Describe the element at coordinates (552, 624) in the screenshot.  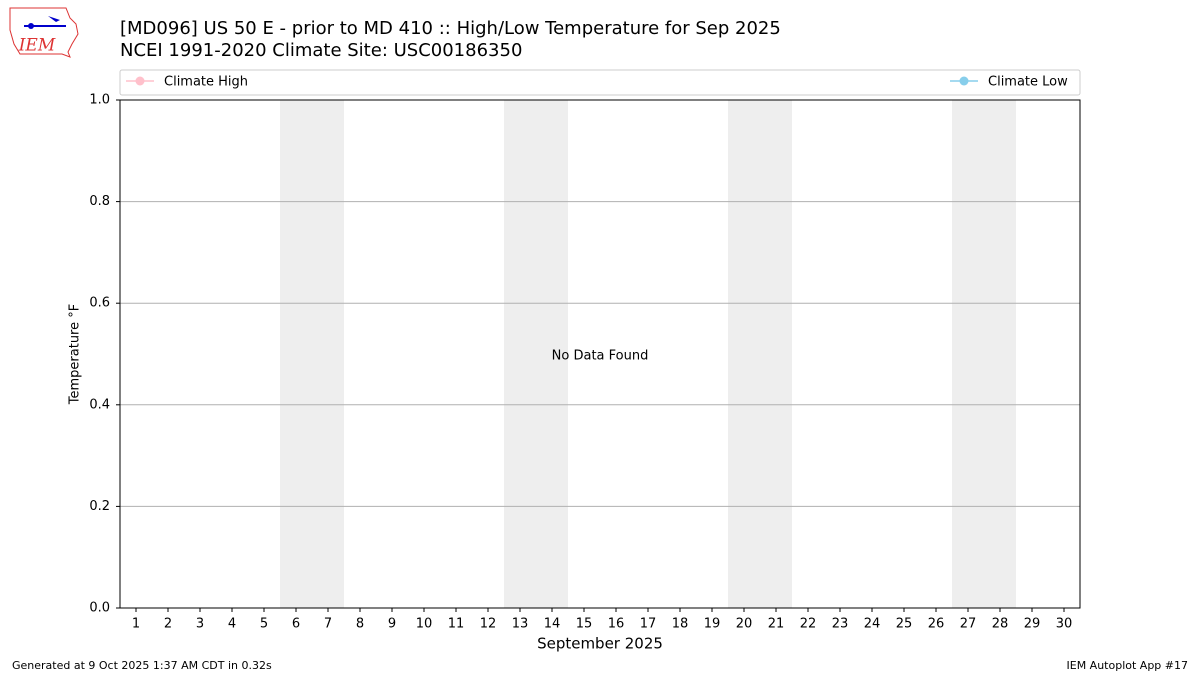
I see `x-tick-label: 14` at that location.